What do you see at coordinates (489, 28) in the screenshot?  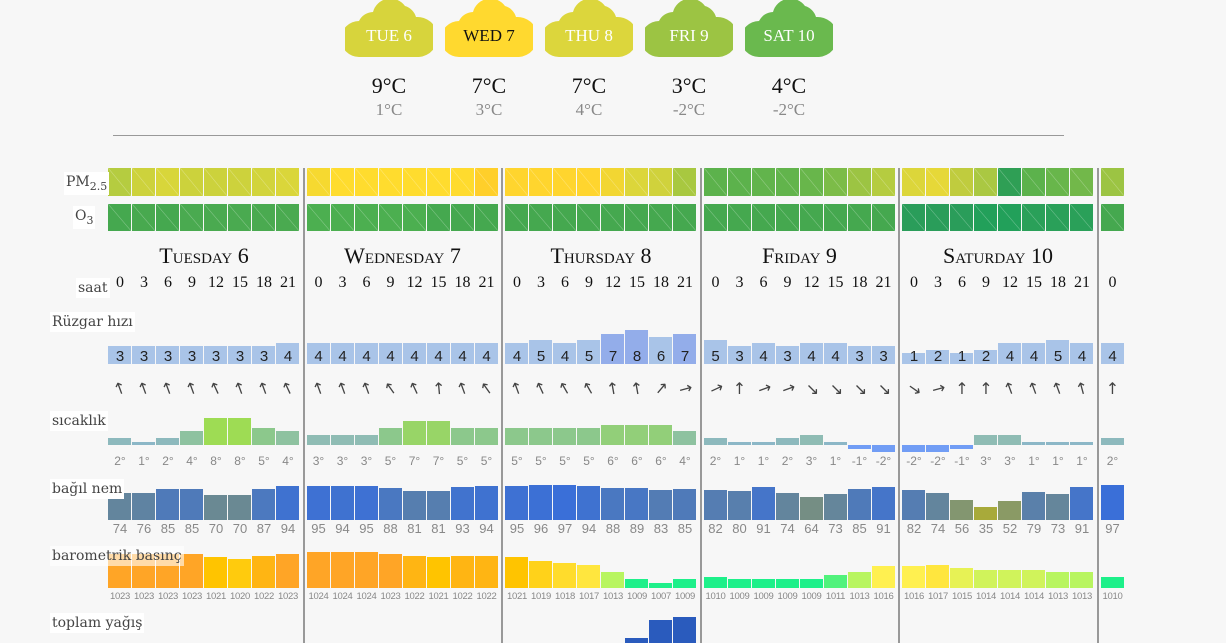 I see `day-badge: WED 7` at bounding box center [489, 28].